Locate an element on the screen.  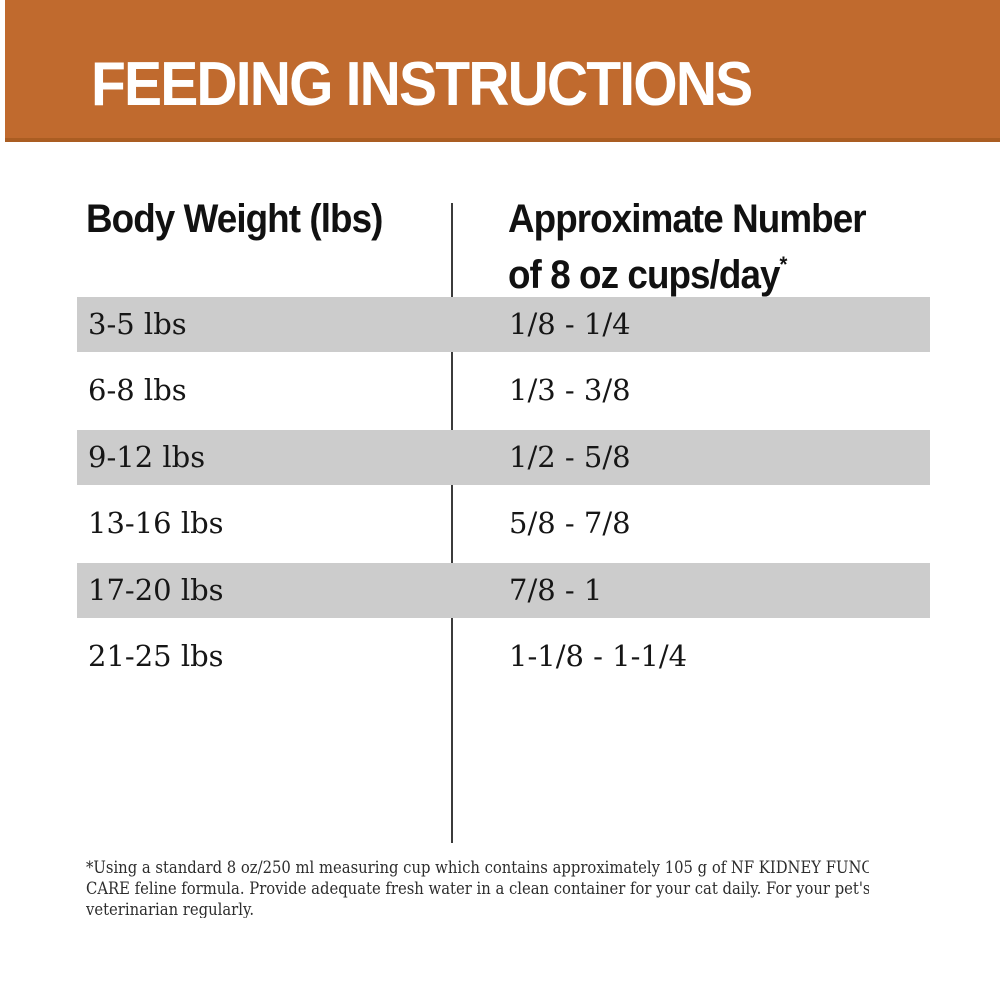
body-weight-cell: 21-25 lbs is located at coordinates (156, 656).